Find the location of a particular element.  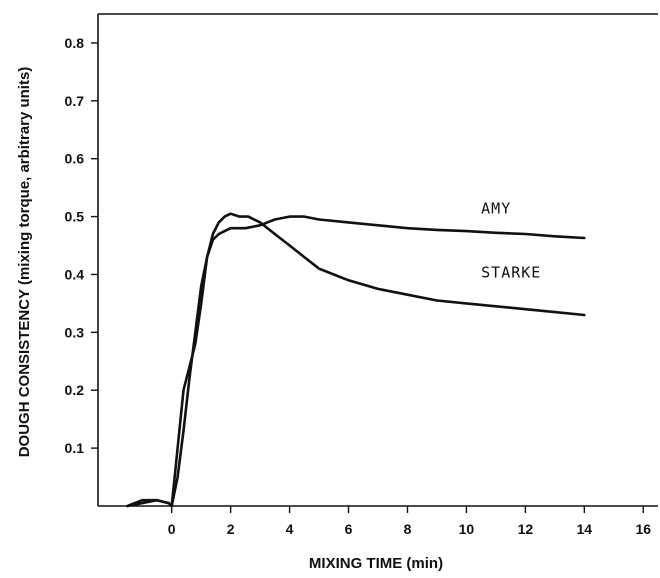

x-tick-label: 2 is located at coordinates (231, 529).